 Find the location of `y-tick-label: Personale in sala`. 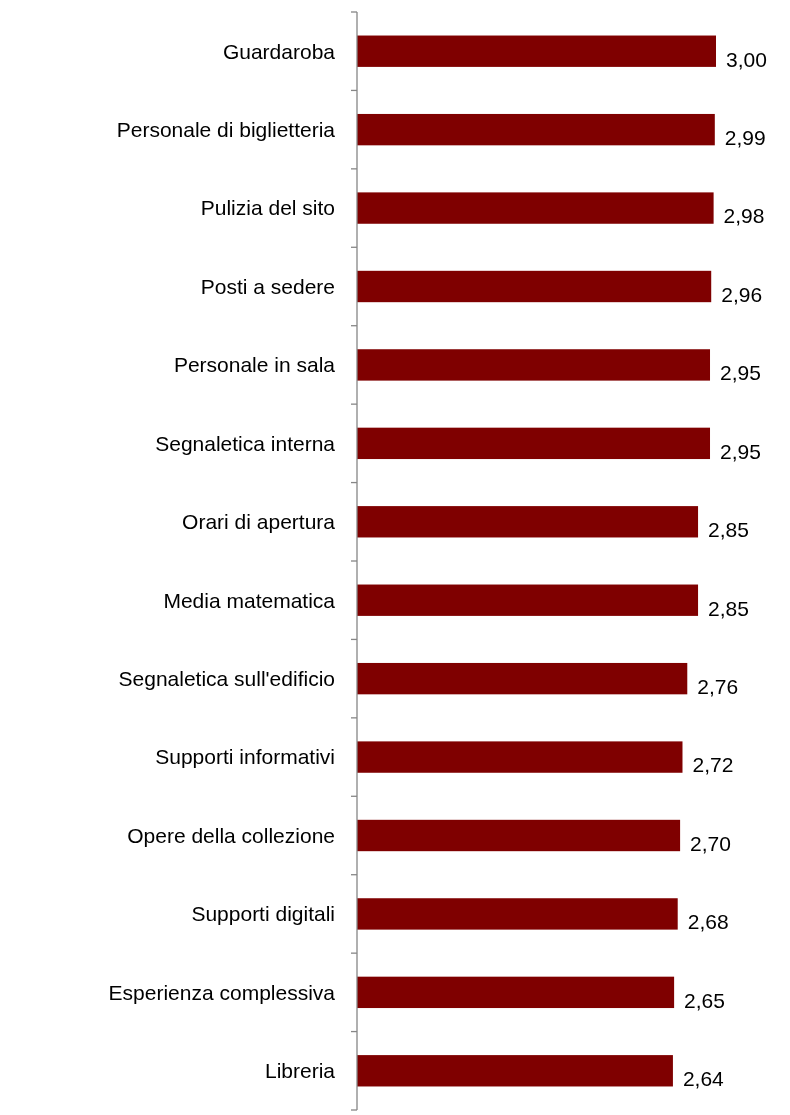

y-tick-label: Personale in sala is located at coordinates (254, 365).